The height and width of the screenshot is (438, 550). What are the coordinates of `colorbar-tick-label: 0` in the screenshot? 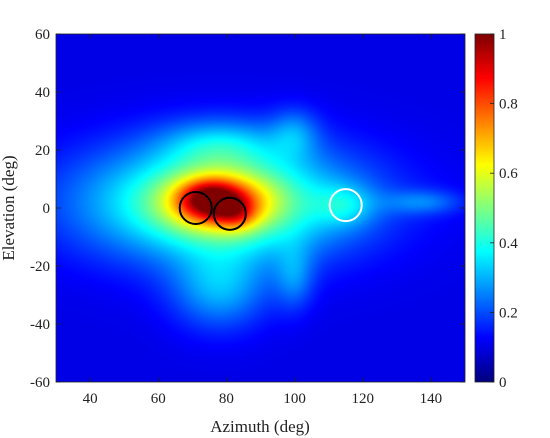 It's located at (503, 383).